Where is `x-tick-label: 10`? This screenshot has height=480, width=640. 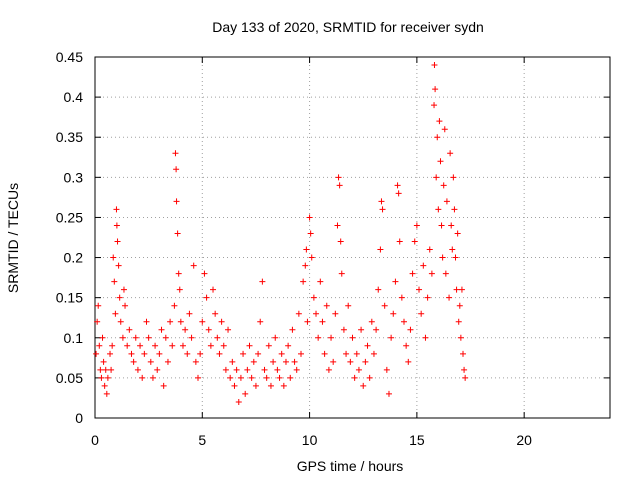 x-tick-label: 10 is located at coordinates (310, 440).